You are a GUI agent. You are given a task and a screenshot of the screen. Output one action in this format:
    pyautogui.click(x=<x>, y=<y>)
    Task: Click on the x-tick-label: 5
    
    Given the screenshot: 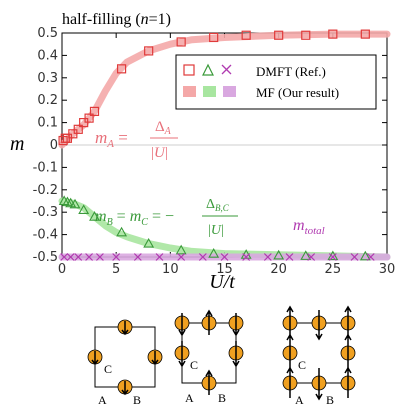 What is the action you would take?
    pyautogui.click(x=116, y=269)
    